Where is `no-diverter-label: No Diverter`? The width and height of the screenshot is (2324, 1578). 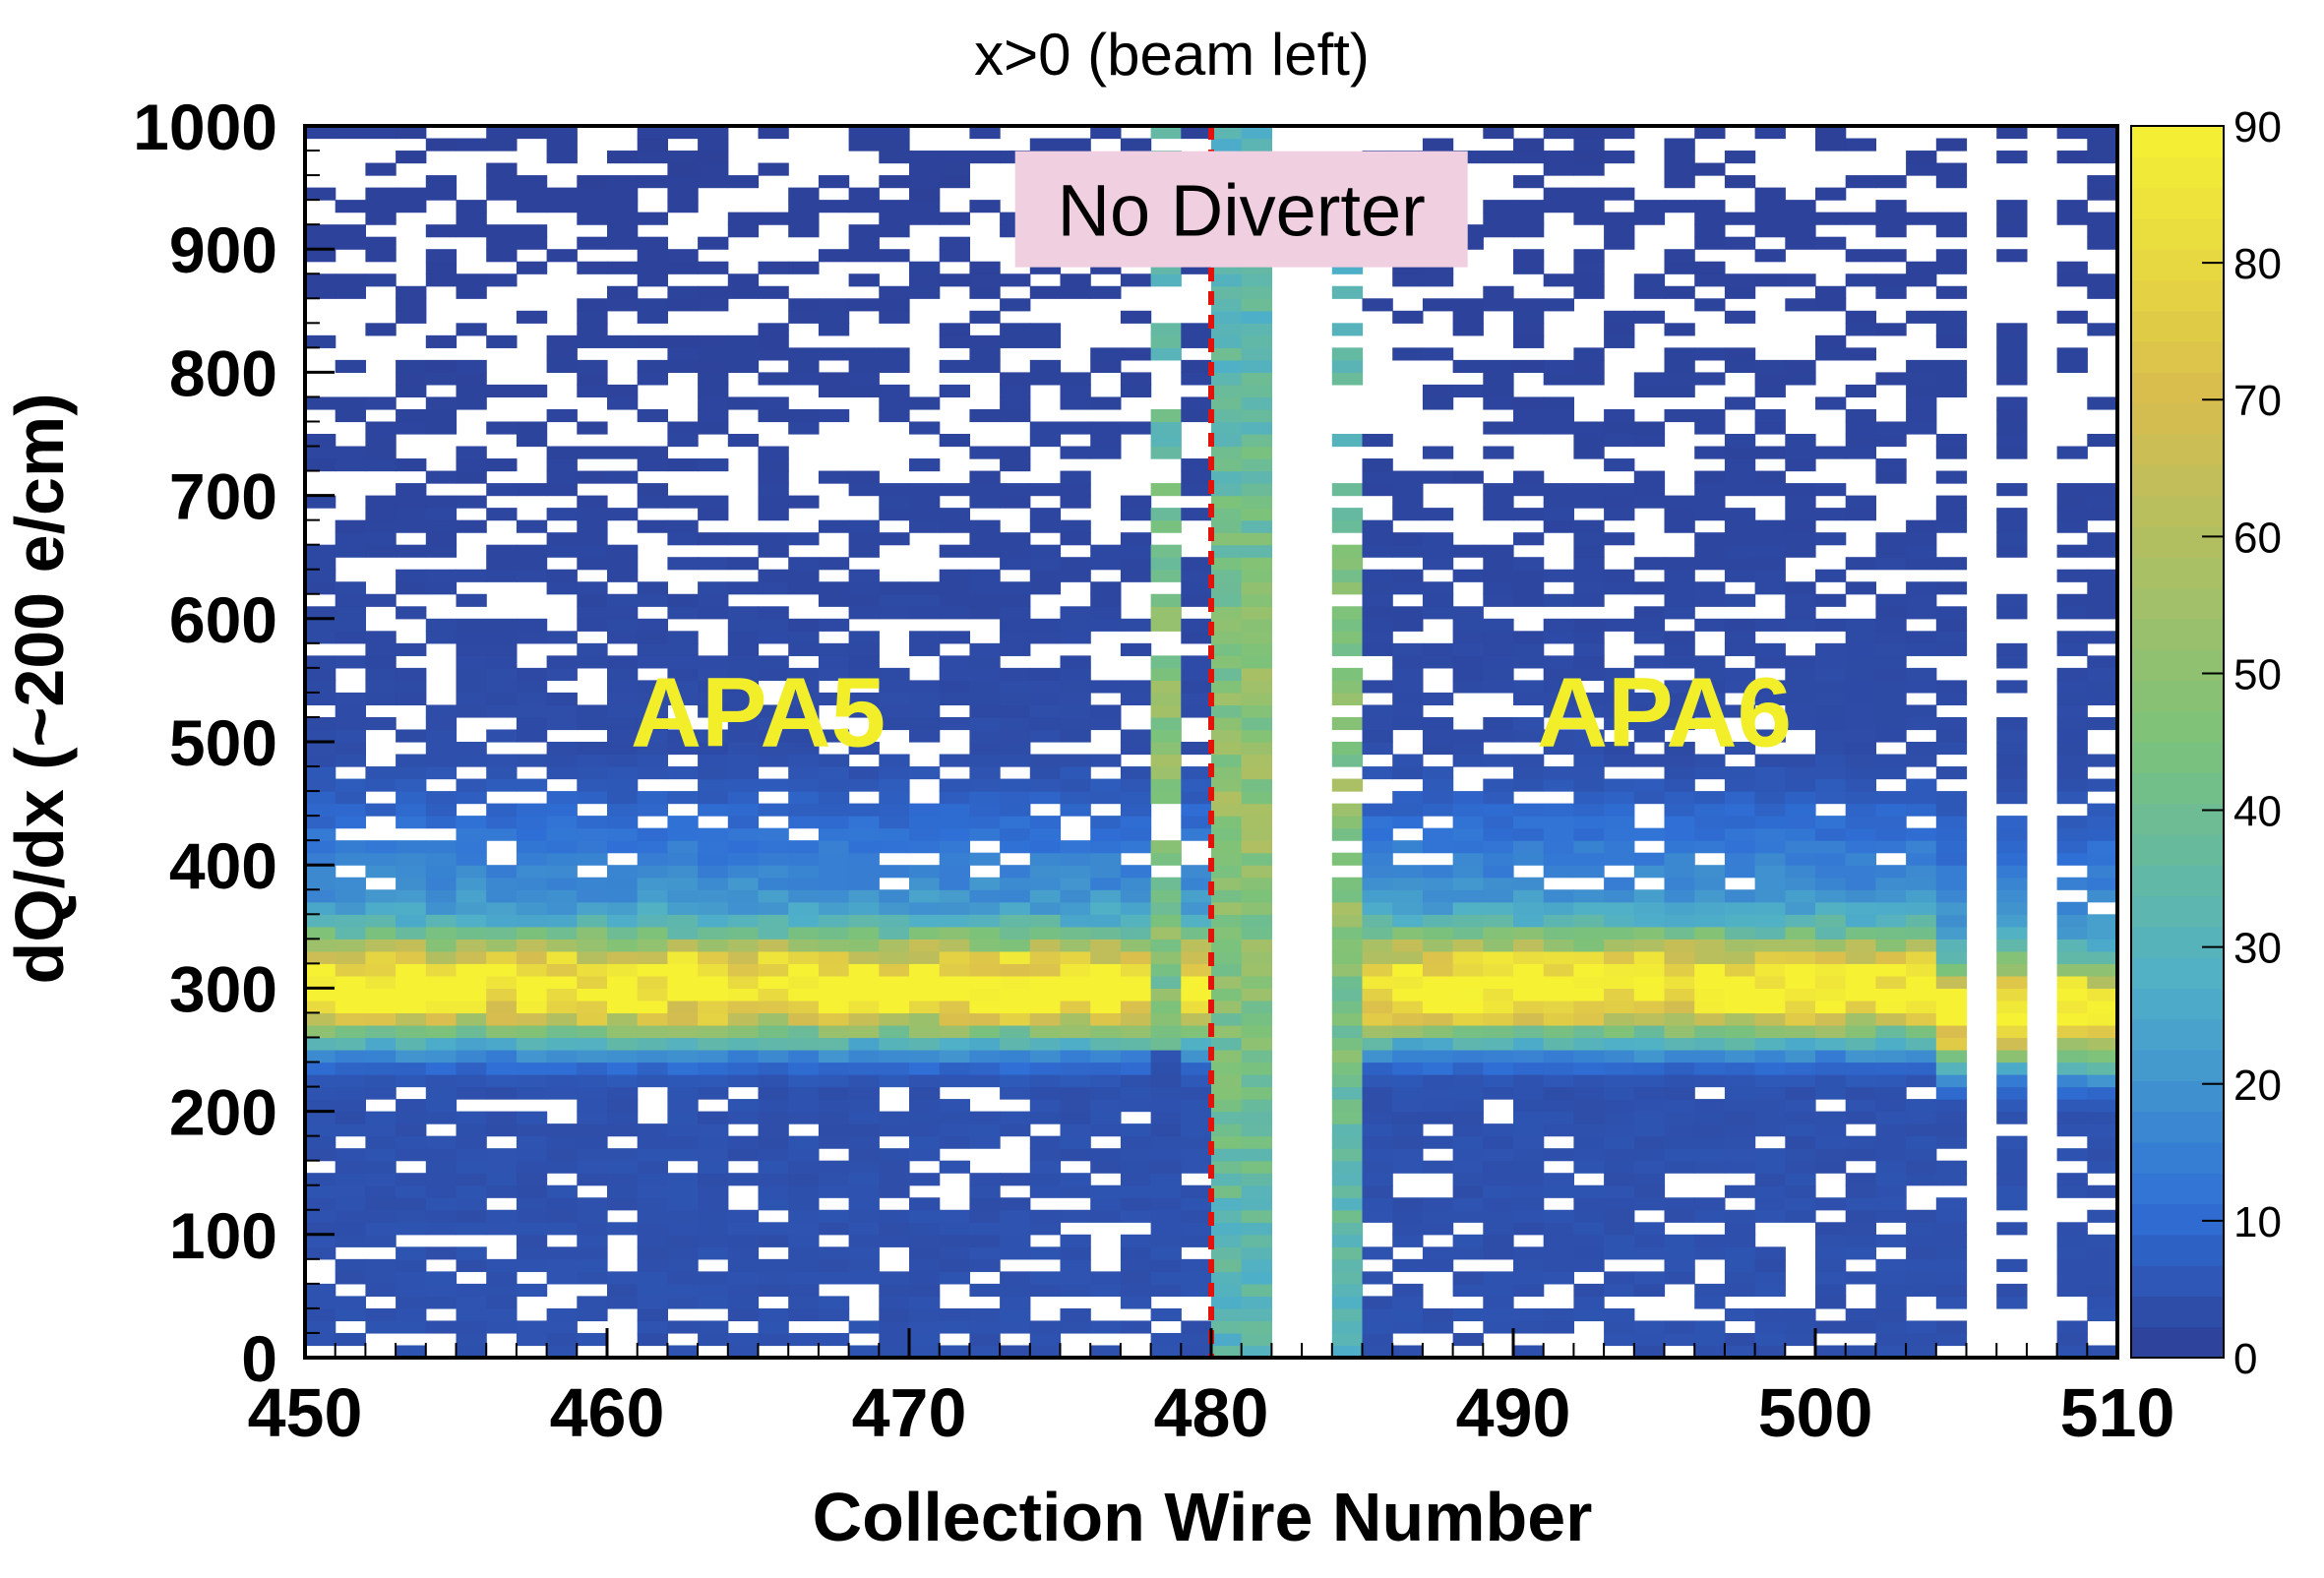
no-diverter-label: No Diverter is located at coordinates (1242, 211).